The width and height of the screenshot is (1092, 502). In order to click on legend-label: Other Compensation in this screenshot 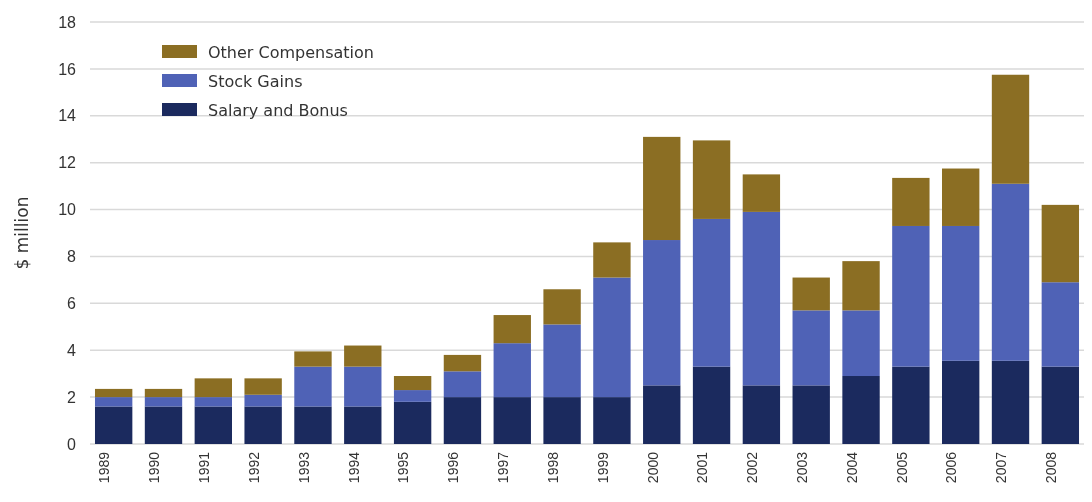, I will do `click(291, 52)`.